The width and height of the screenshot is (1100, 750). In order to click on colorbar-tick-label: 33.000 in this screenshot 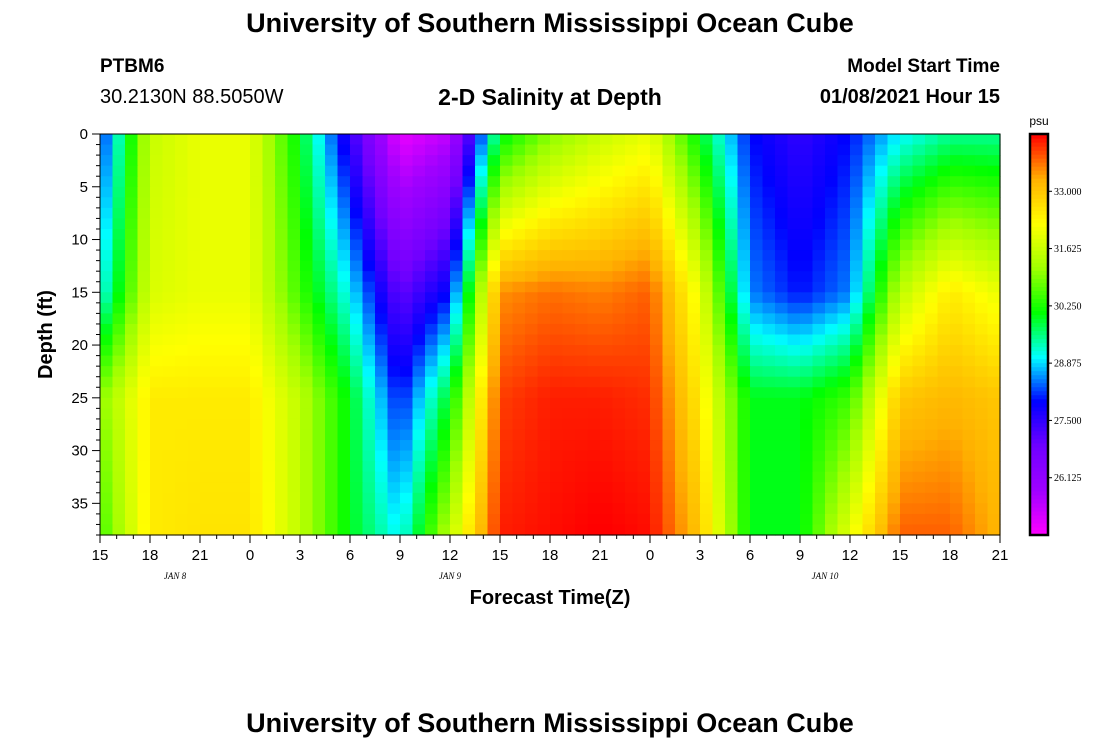, I will do `click(1068, 192)`.